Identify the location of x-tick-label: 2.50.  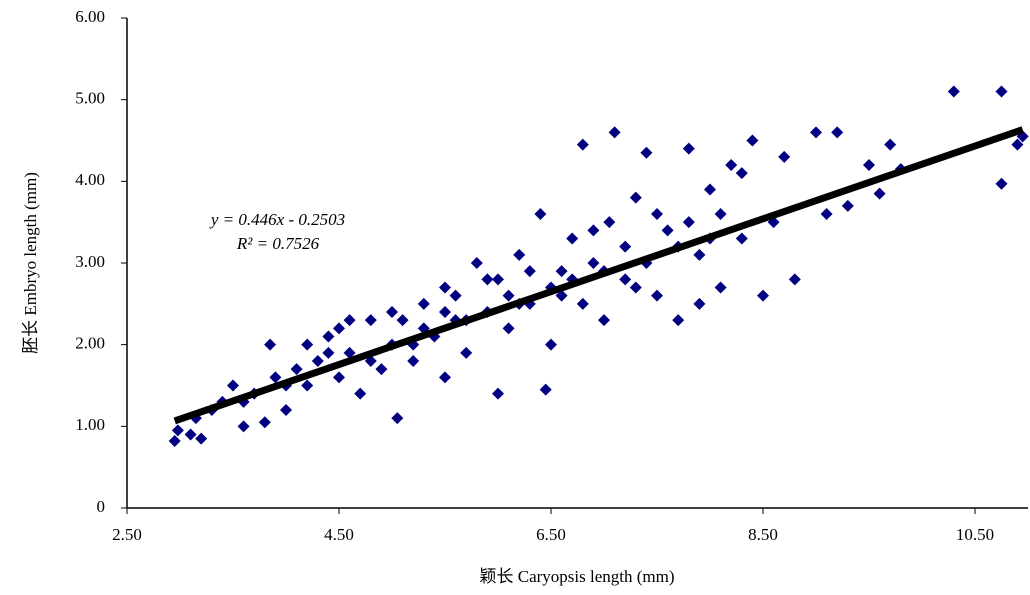
(127, 534).